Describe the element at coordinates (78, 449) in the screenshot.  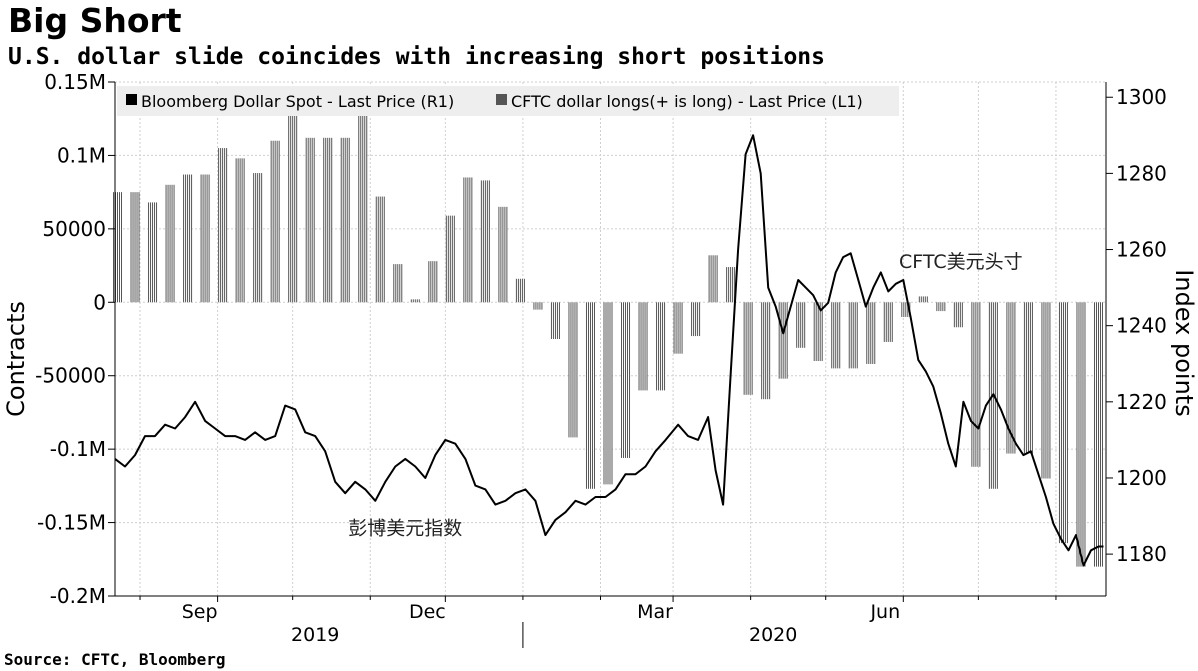
I see `left-tick-label: -0.1M` at that location.